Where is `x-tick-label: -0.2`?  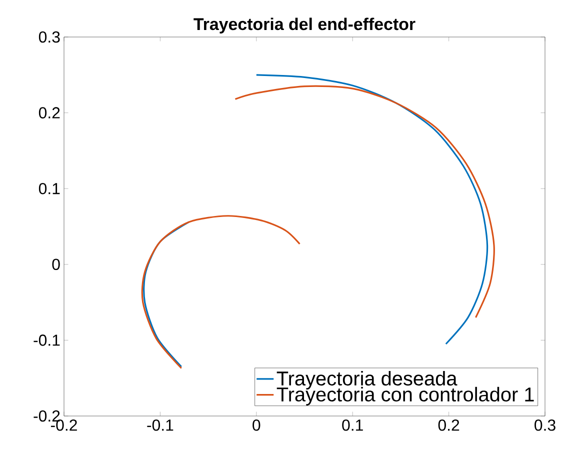
x-tick-label: -0.2 is located at coordinates (63, 425).